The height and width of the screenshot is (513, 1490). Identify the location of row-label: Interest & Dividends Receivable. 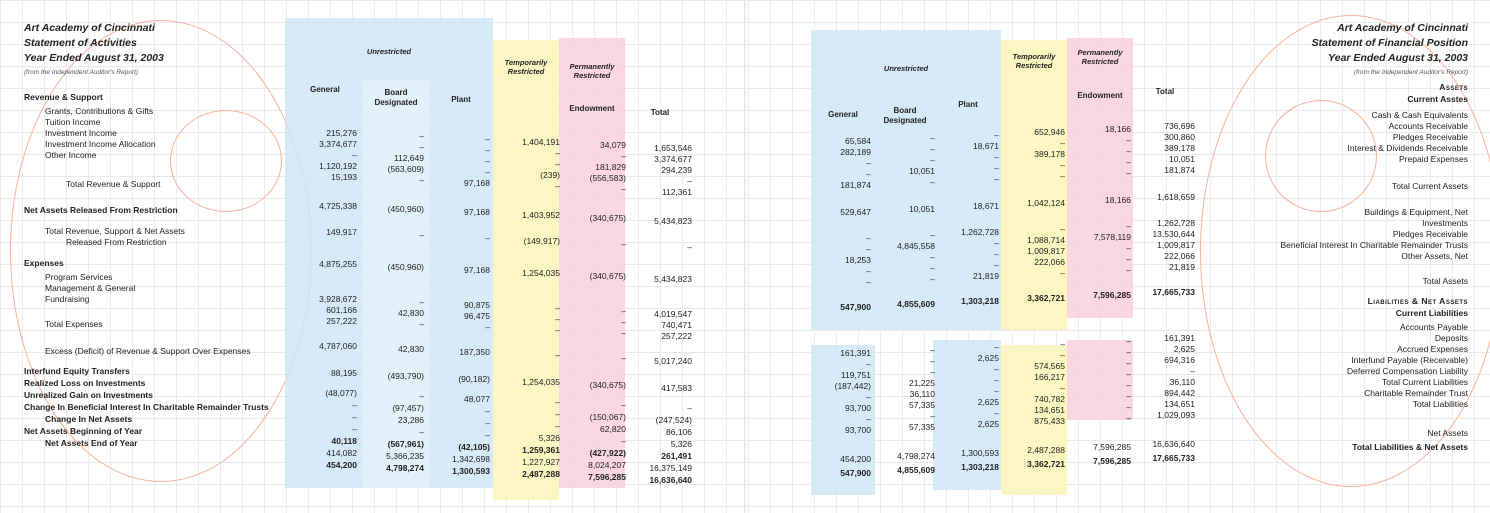
(1407, 148).